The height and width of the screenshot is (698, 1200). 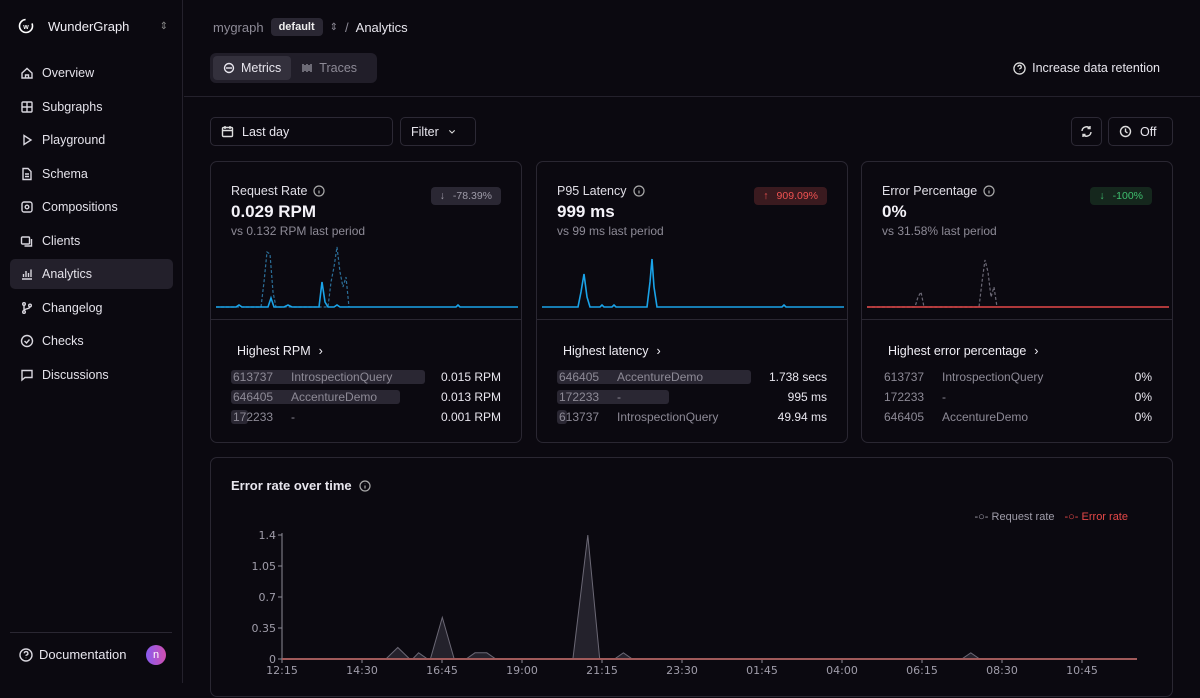 I want to click on date-range-label: Last day, so click(x=266, y=131).